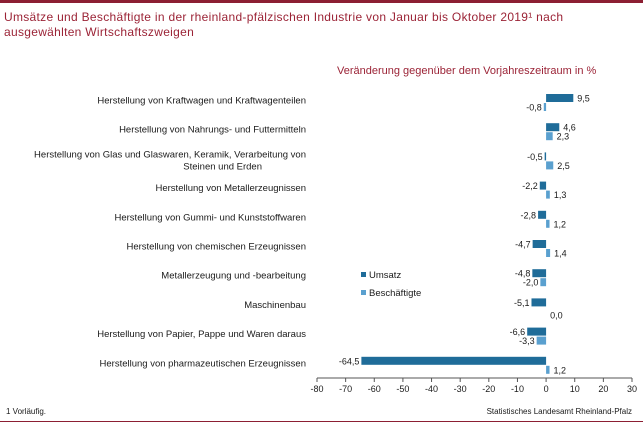  Describe the element at coordinates (216, 247) in the screenshot. I see `category-label: Herstellung von chemischen Erzeugnissen` at that location.